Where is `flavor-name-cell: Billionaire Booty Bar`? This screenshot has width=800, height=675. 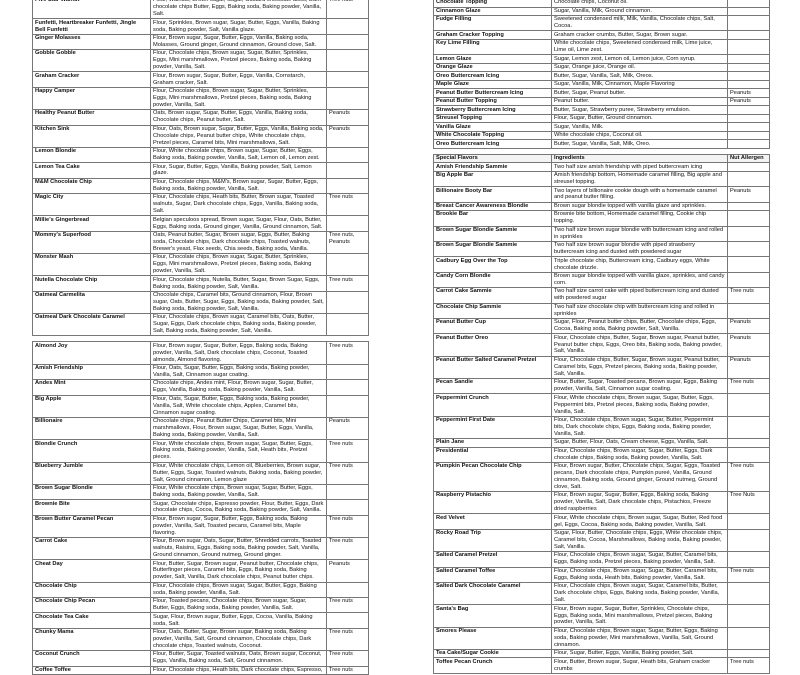 flavor-name-cell: Billionaire Booty Bar is located at coordinates (492, 194).